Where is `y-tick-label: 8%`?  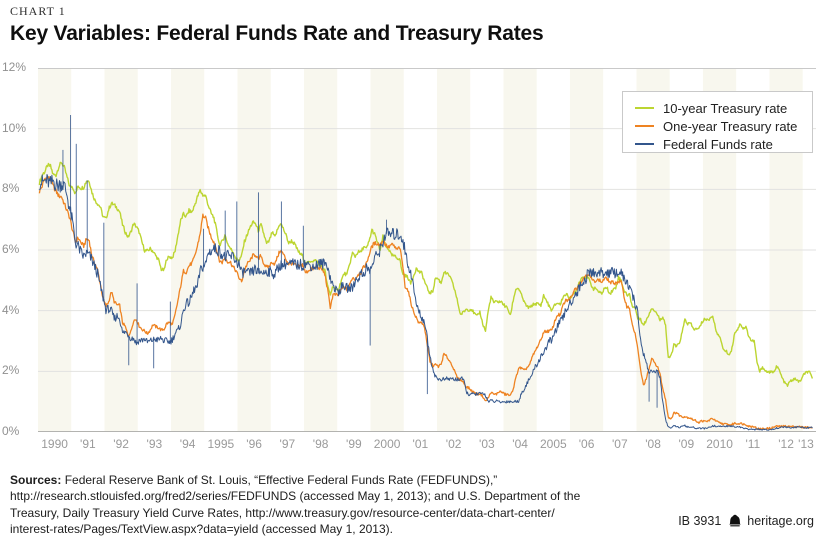
y-tick-label: 8% is located at coordinates (11, 188).